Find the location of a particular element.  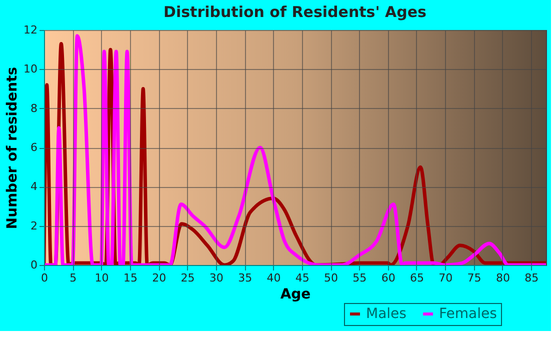

x-tick-label: 70 is located at coordinates (445, 278).